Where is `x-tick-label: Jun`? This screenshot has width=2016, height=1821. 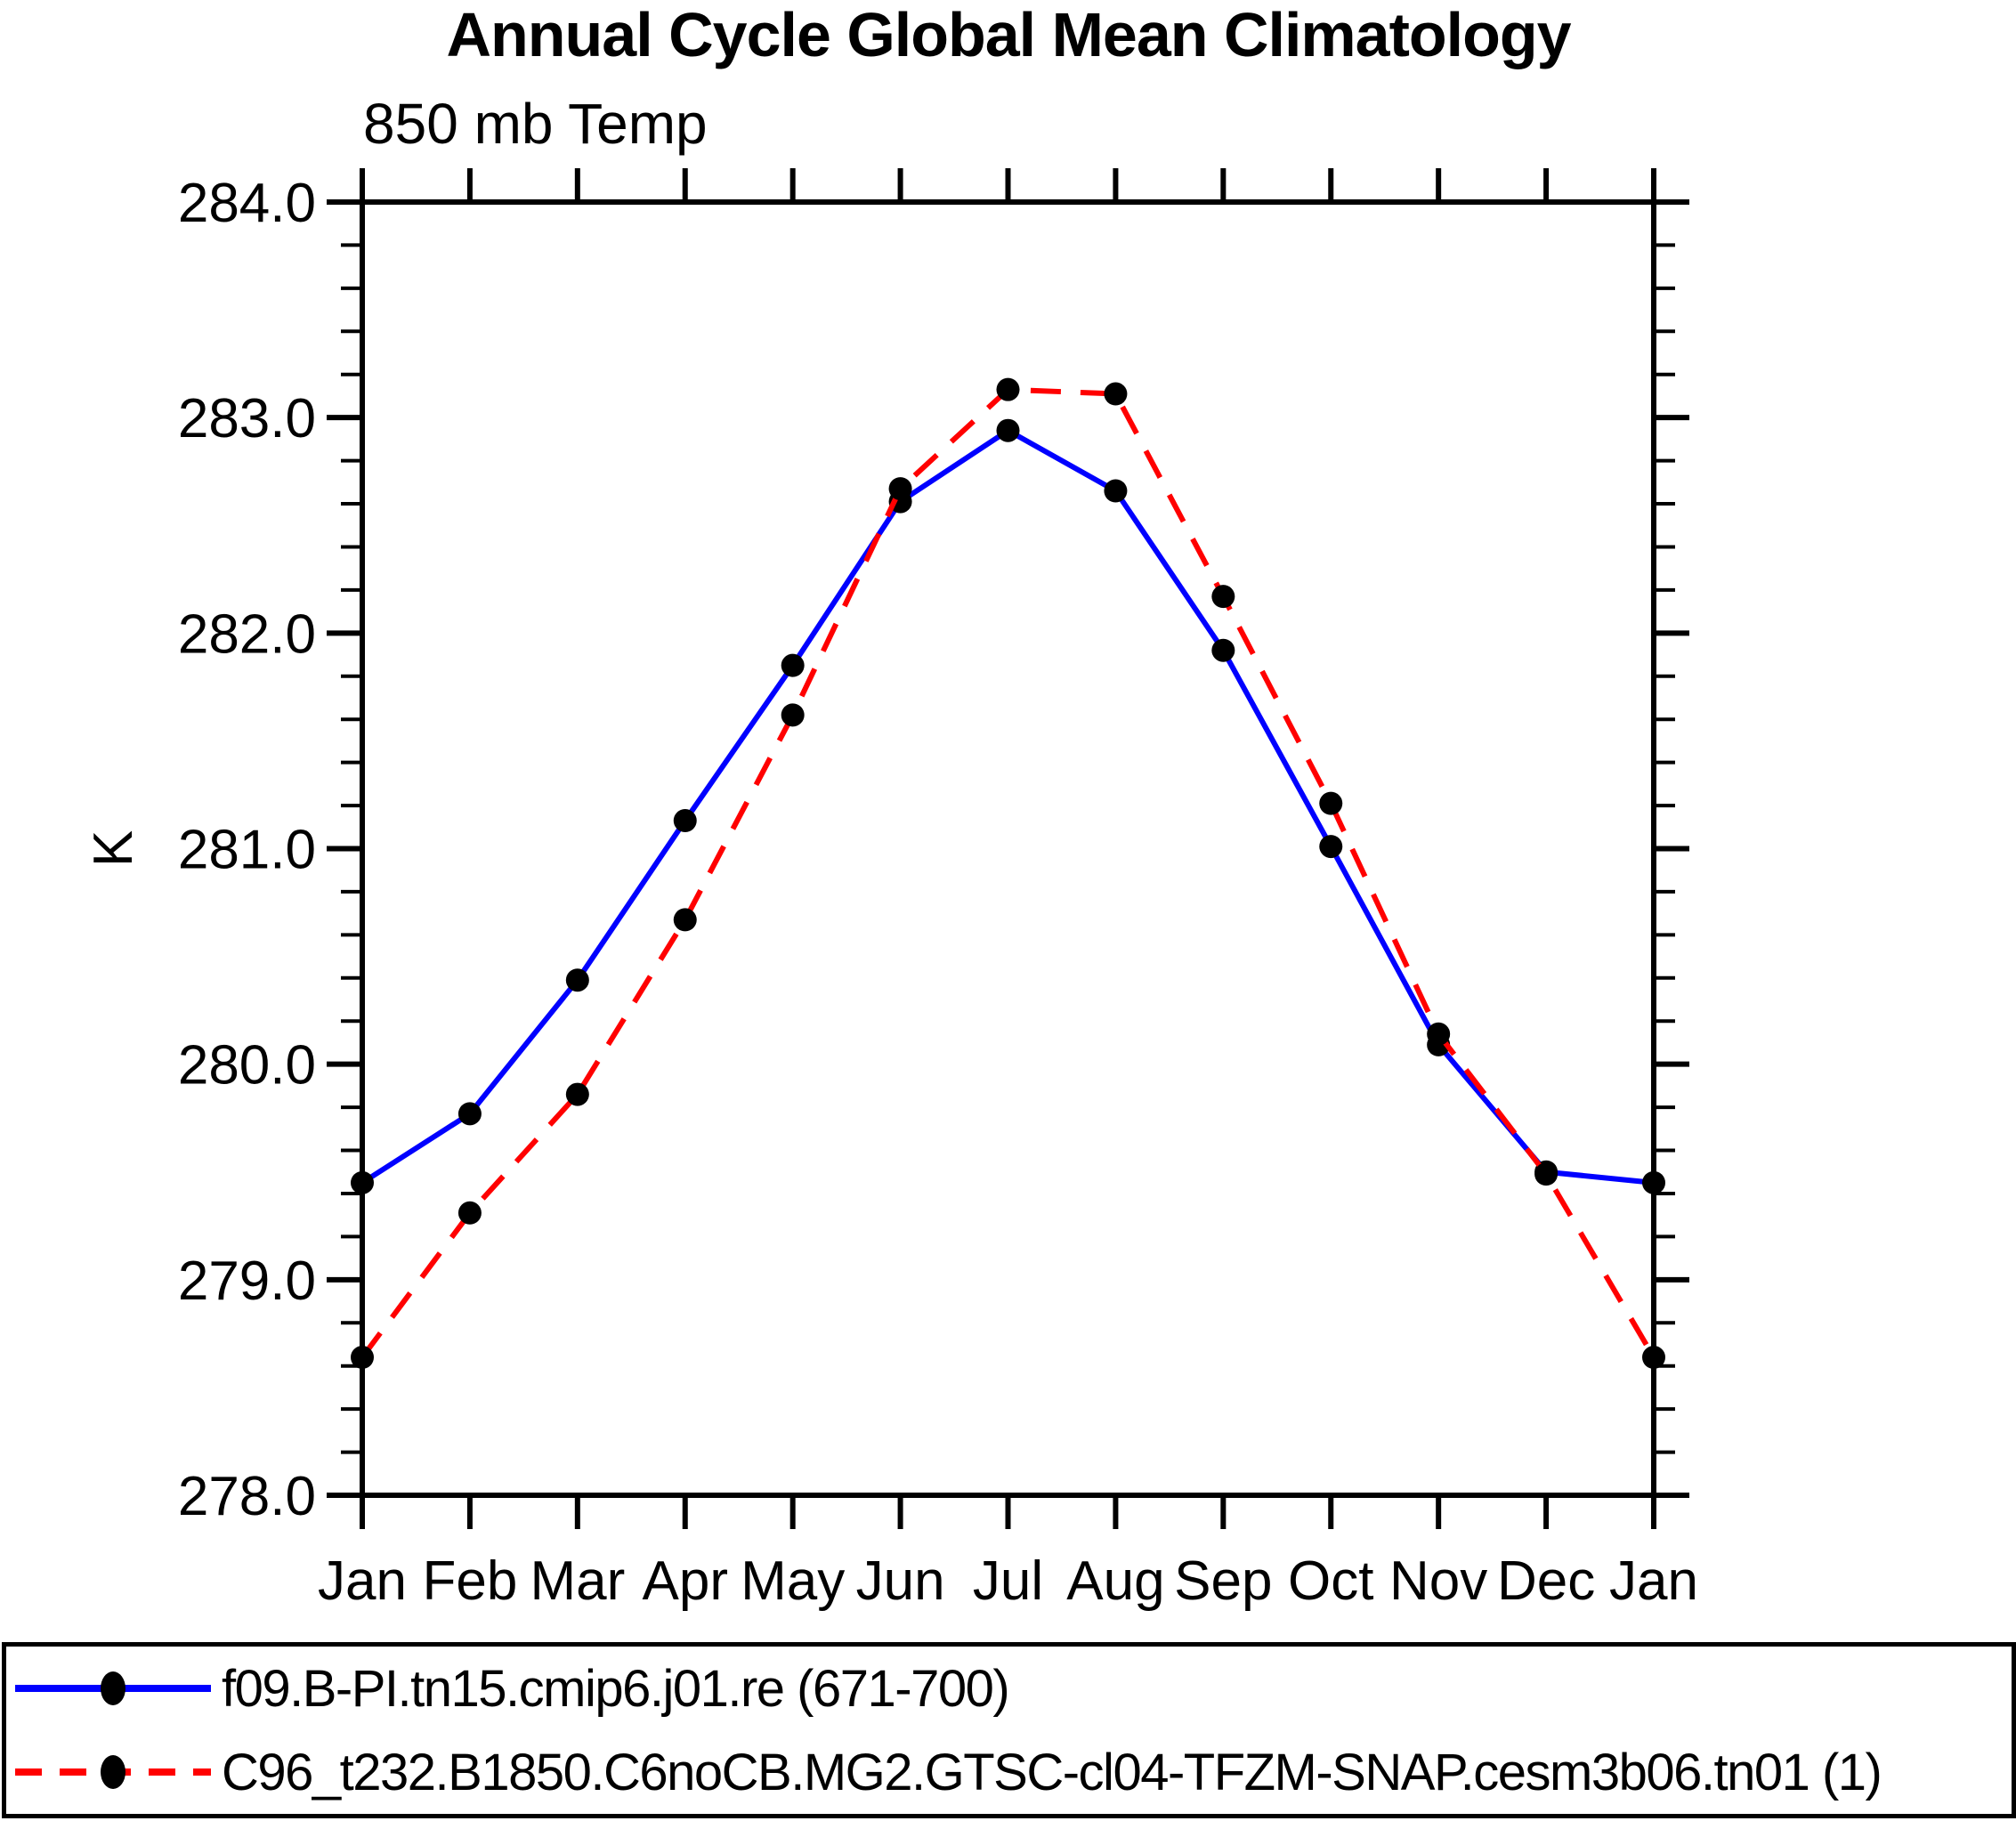
x-tick-label: Jun is located at coordinates (900, 1581).